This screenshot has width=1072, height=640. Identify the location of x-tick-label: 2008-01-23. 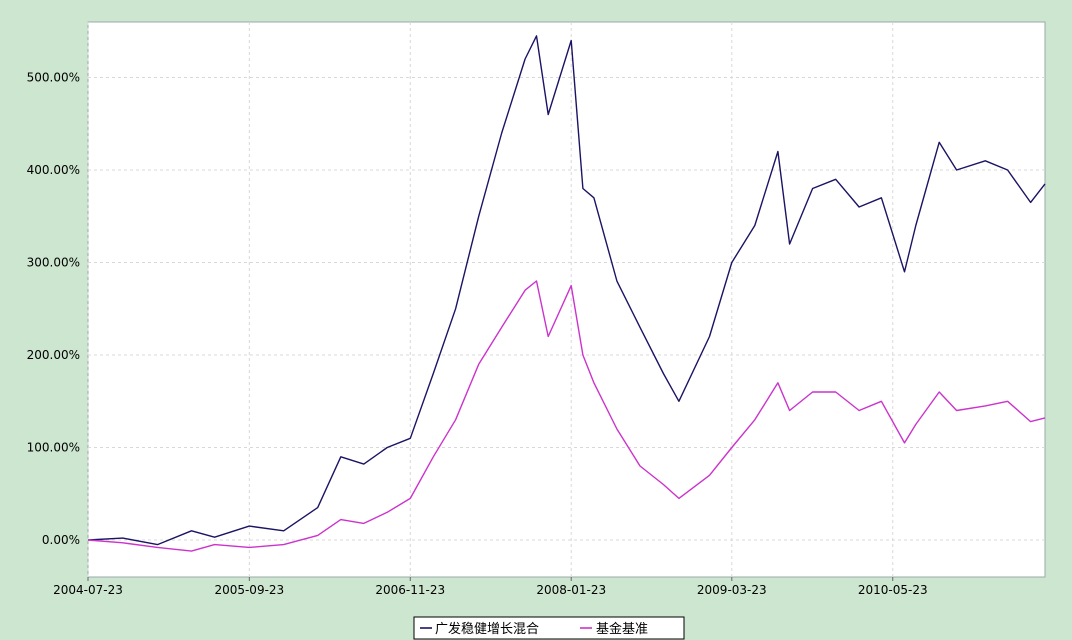
(571, 590).